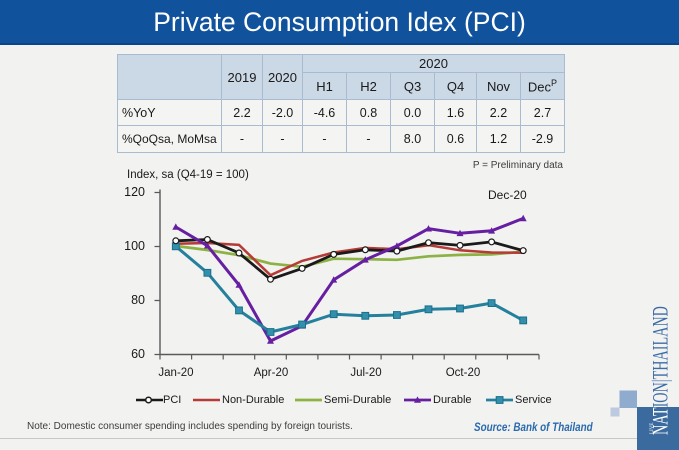 The width and height of the screenshot is (679, 450). Describe the element at coordinates (662, 370) in the screenshot. I see `svg-text: NATION|THAILAND` at that location.